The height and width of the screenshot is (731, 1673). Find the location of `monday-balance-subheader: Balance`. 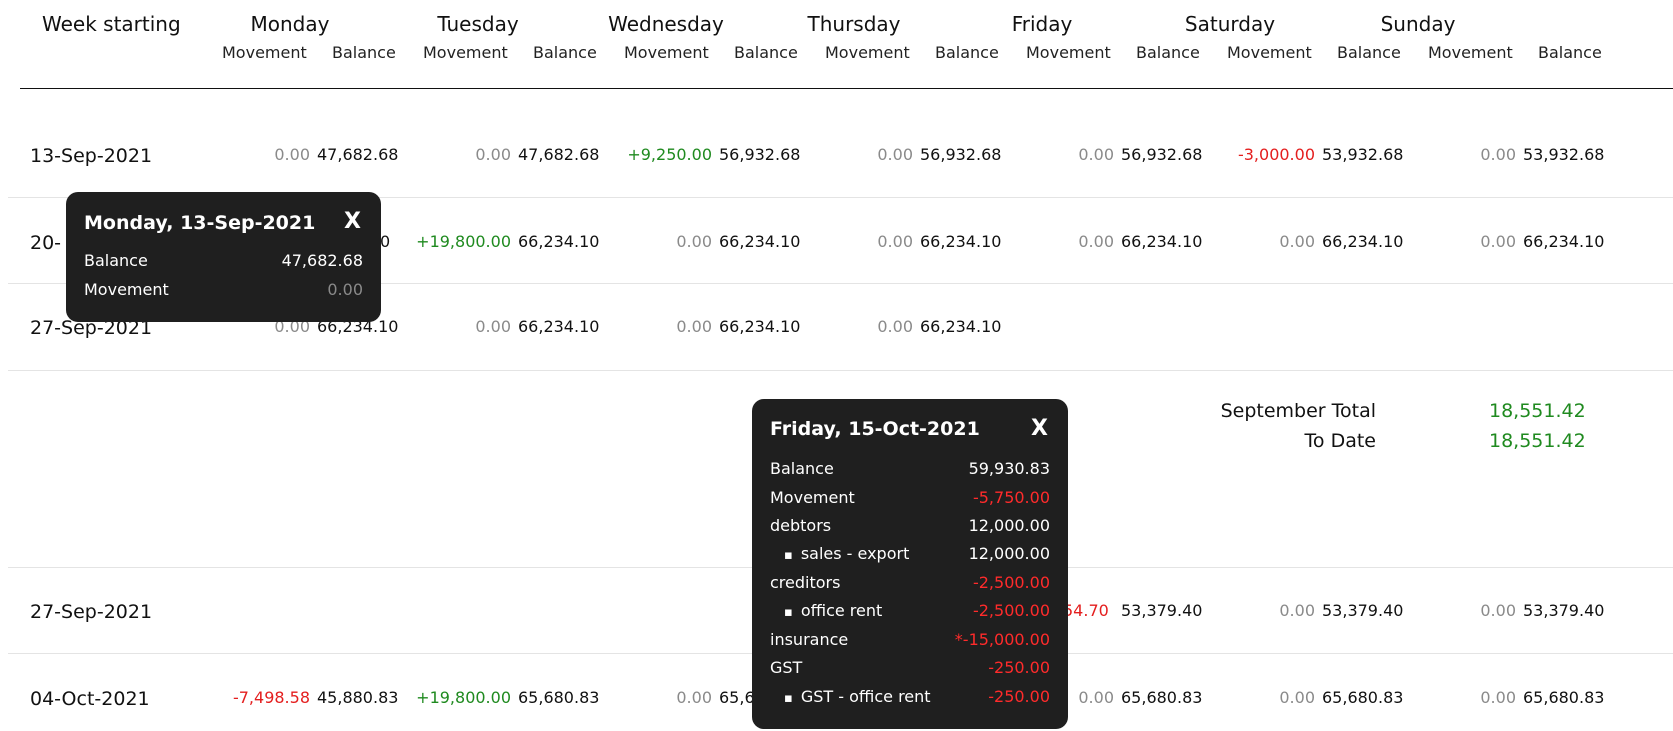

monday-balance-subheader: Balance is located at coordinates (364, 52).